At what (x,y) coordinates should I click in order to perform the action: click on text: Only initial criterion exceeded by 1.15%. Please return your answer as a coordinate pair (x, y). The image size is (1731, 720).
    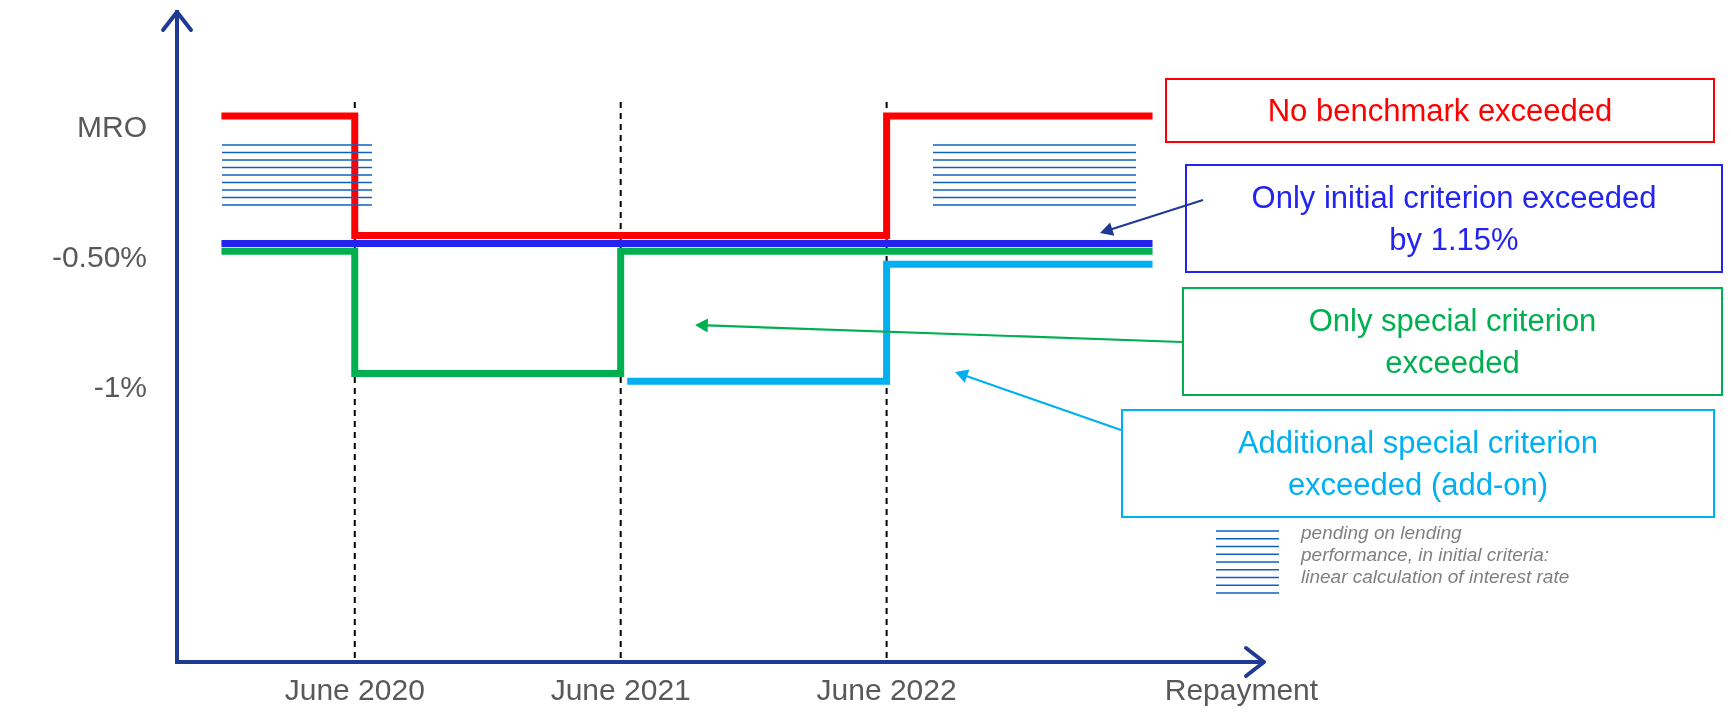
    Looking at the image, I should click on (1454, 218).